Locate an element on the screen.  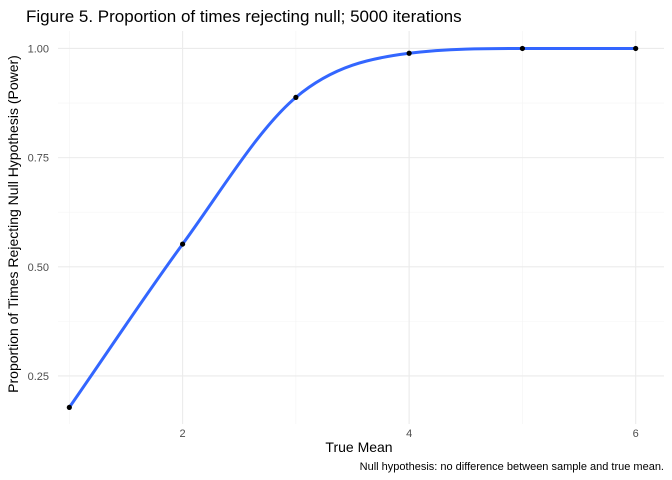
y-tick-labels: 0.25 0.50 0.75 1.00 is located at coordinates (38, 213).